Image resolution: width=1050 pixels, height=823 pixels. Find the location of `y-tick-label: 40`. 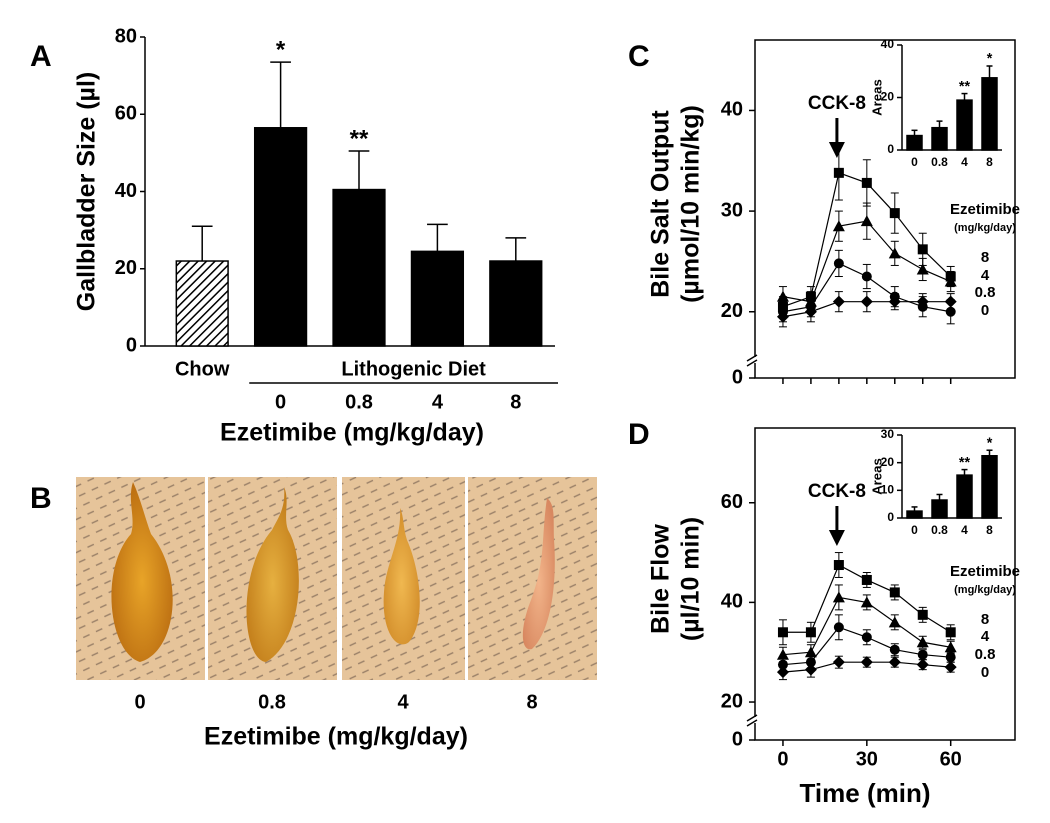

y-tick-label: 40 is located at coordinates (732, 110).